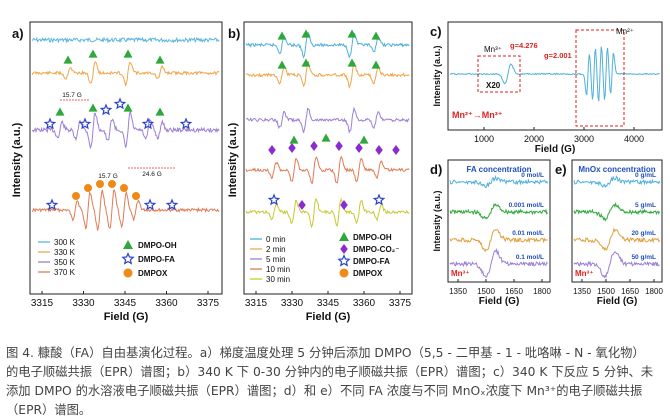  What do you see at coordinates (65, 262) in the screenshot?
I see `panel-a-legend-label-2: 350 K` at bounding box center [65, 262].